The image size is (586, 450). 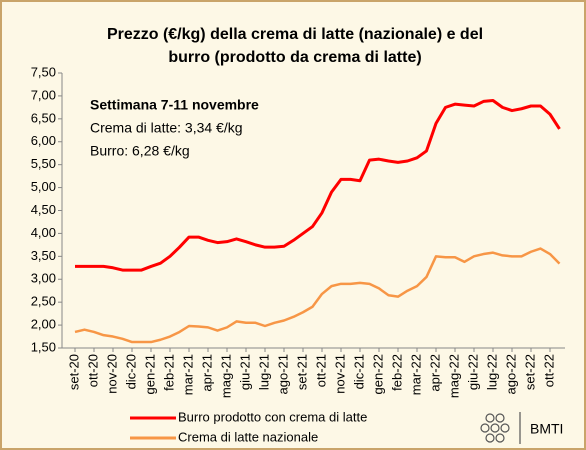 I want to click on x-tick-label: mag-21, so click(x=225, y=376).